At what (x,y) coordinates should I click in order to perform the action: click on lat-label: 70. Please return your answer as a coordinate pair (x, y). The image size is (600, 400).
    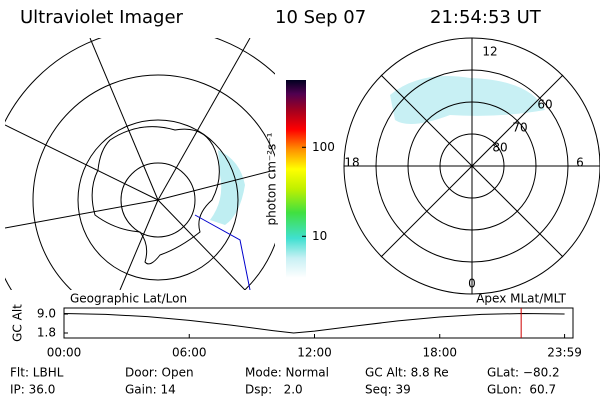
    Looking at the image, I should click on (519, 128).